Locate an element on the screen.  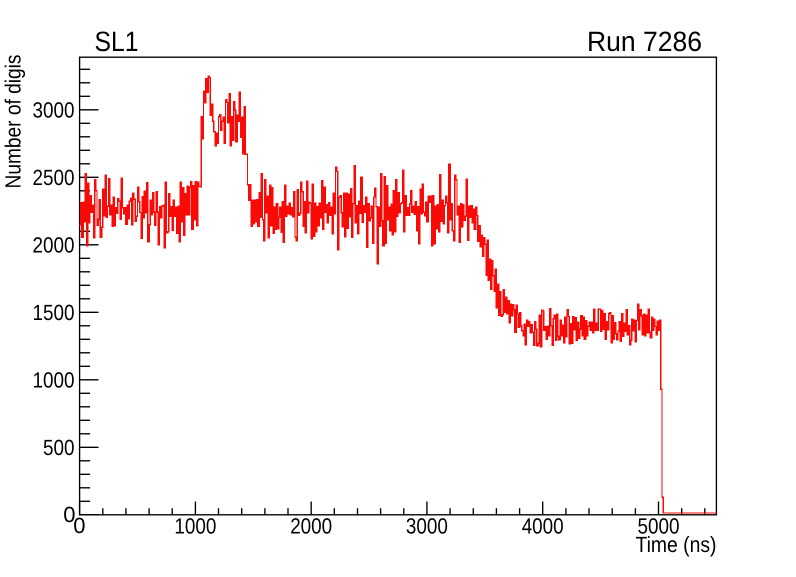
svg-text: Time (ns) is located at coordinates (676, 544).